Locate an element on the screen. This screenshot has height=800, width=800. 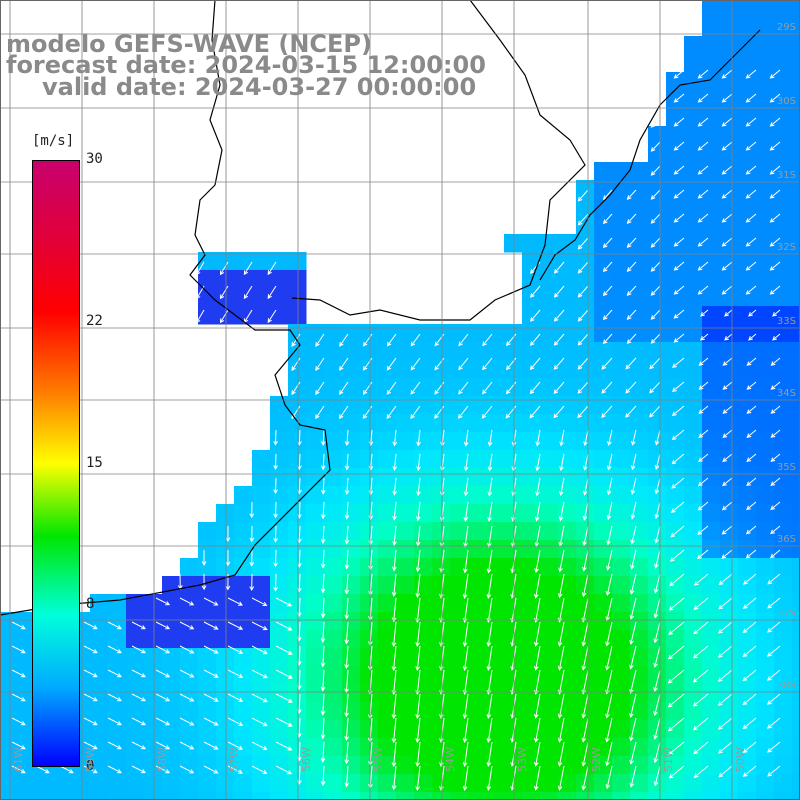
colorbar-tick-8: 8 is located at coordinates (90, 604).